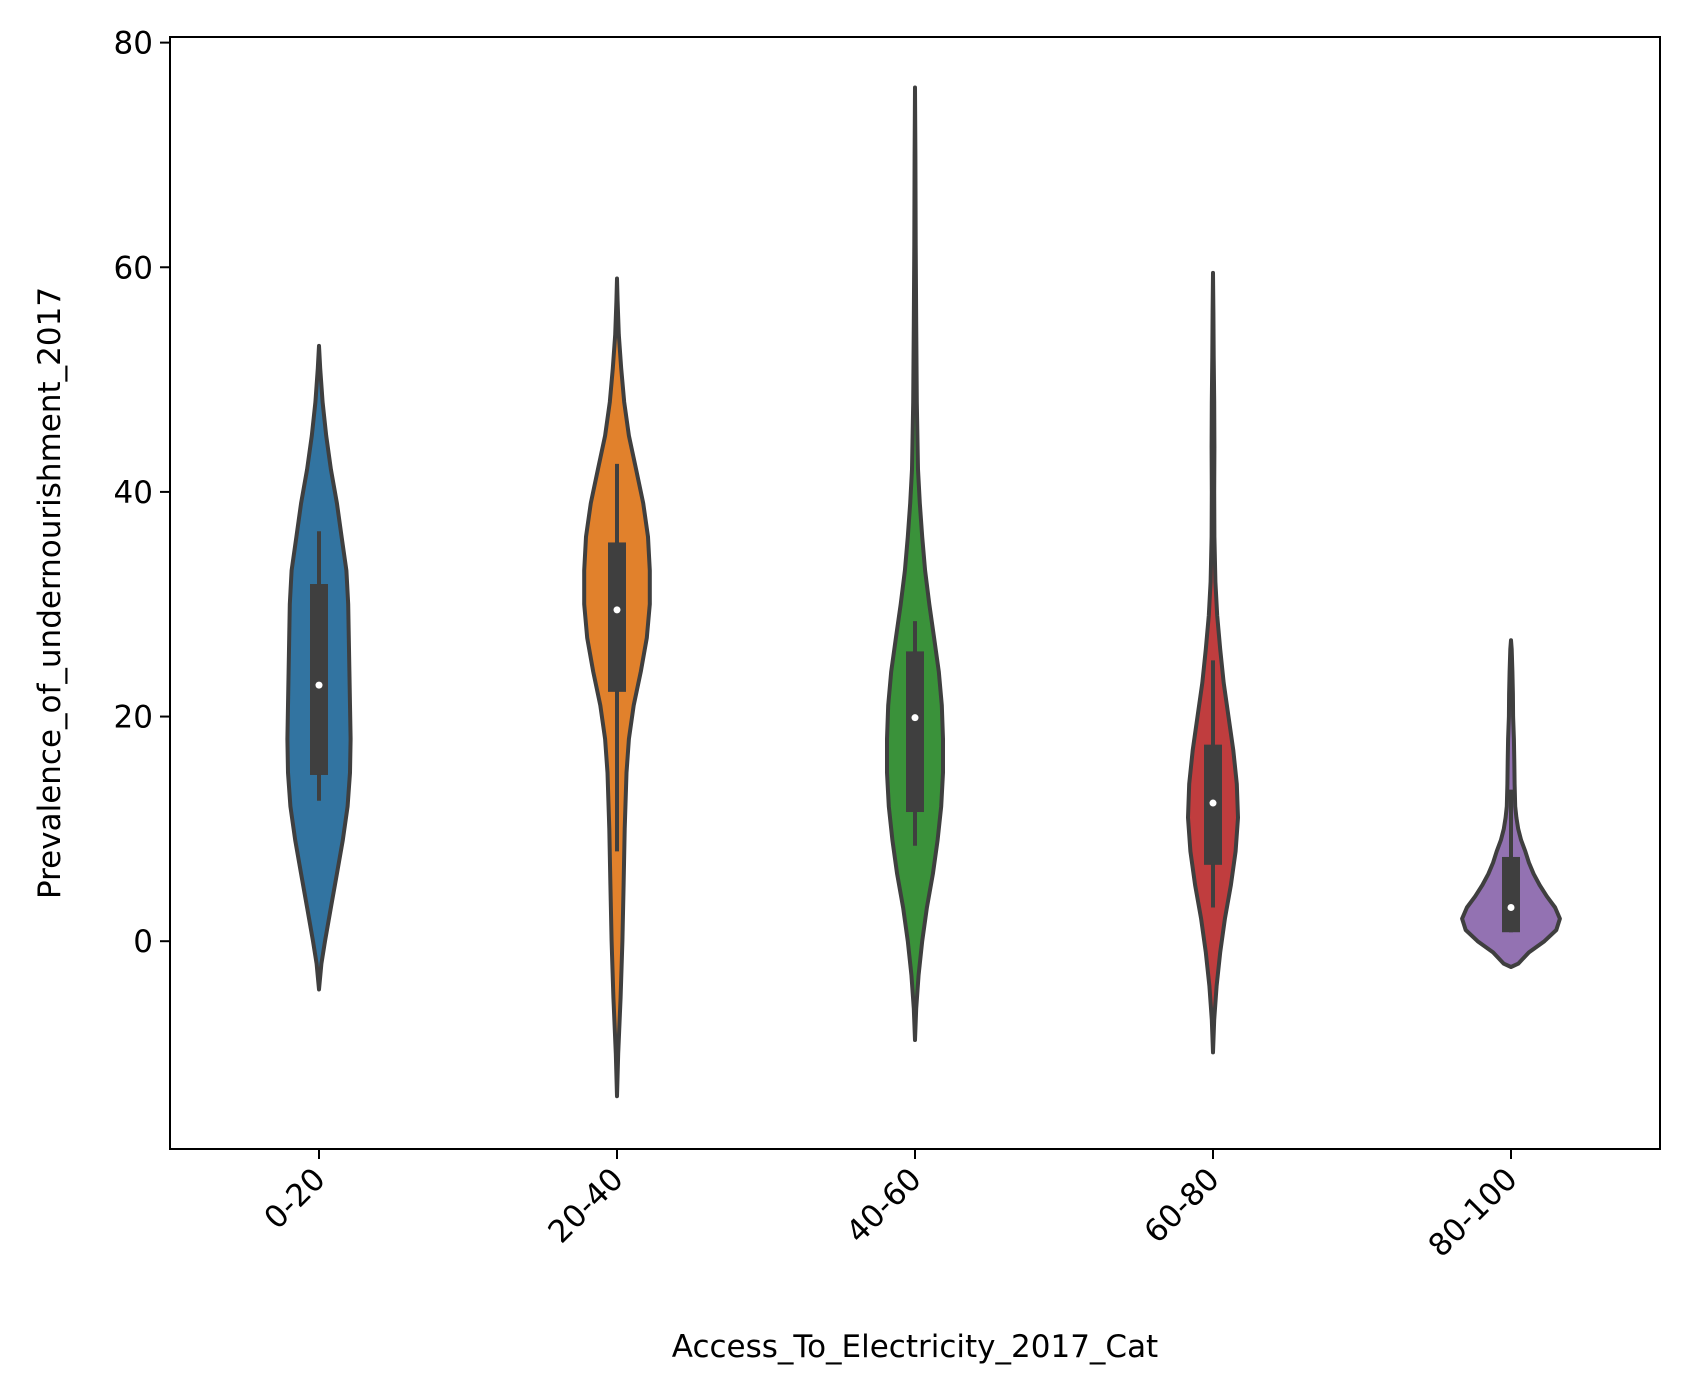 Image resolution: width=1687 pixels, height=1394 pixels. Describe the element at coordinates (143, 942) in the screenshot. I see `y-tick-label-0: 0` at that location.